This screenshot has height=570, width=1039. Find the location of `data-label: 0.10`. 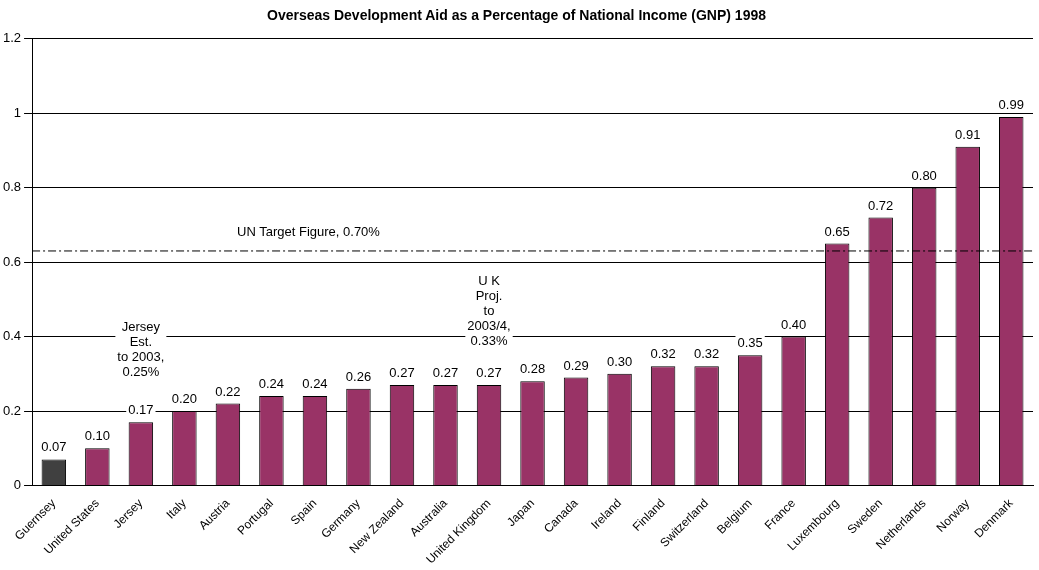

data-label: 0.10 is located at coordinates (97, 436).